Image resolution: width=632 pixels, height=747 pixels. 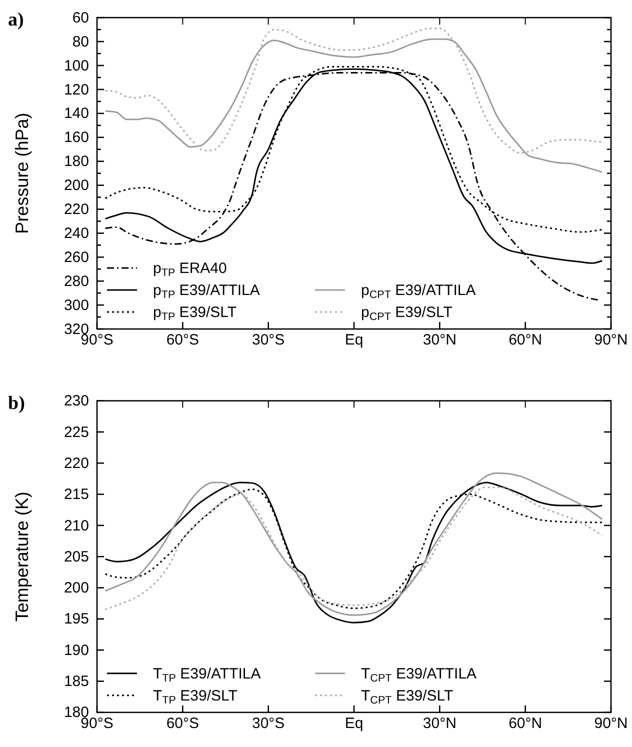 I want to click on legend-label: p$_{TP}$ E39/SLT, so click(x=195, y=314).